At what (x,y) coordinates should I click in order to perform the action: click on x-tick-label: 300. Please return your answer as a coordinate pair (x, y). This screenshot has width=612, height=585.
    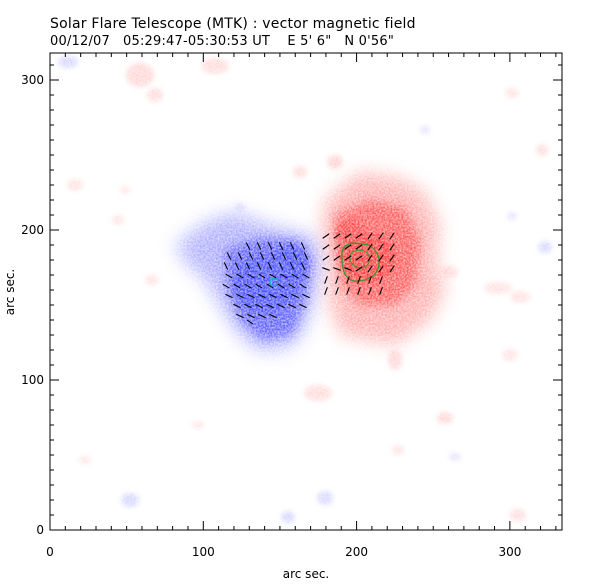
    Looking at the image, I should click on (509, 552).